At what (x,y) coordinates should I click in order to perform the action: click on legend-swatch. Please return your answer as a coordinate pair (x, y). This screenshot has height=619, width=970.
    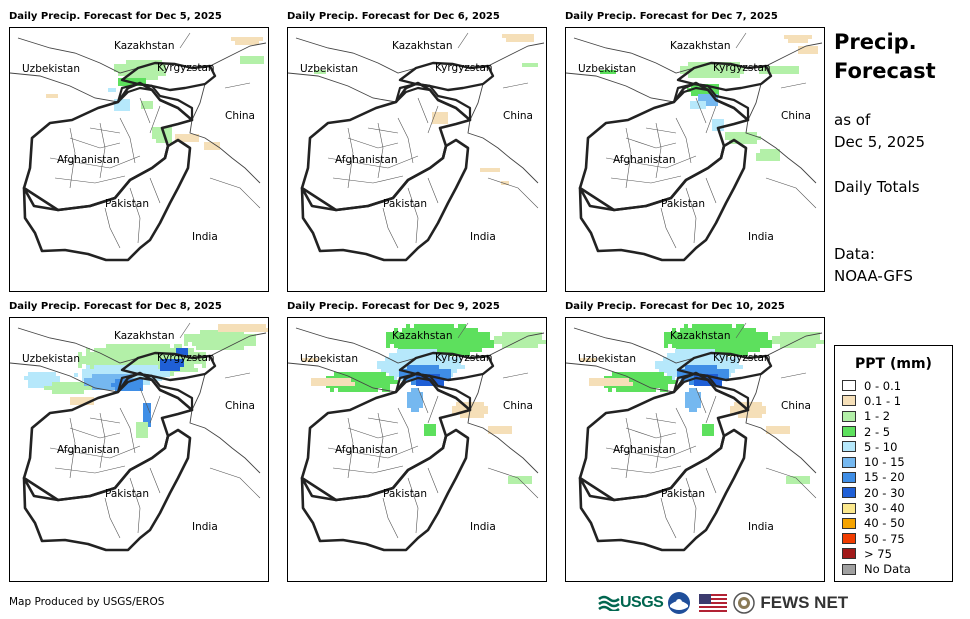
    Looking at the image, I should click on (849, 386).